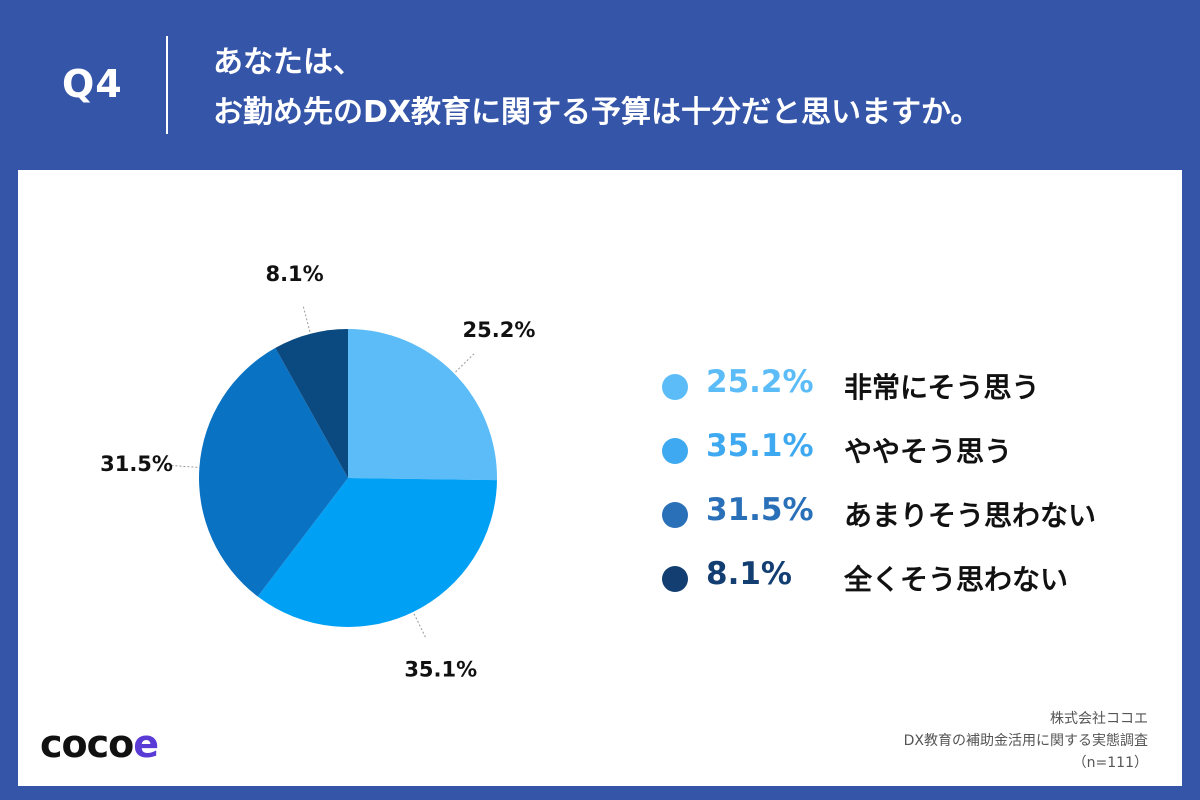  Describe the element at coordinates (1099, 719) in the screenshot. I see `source-company: 株式会社ココエ` at that location.